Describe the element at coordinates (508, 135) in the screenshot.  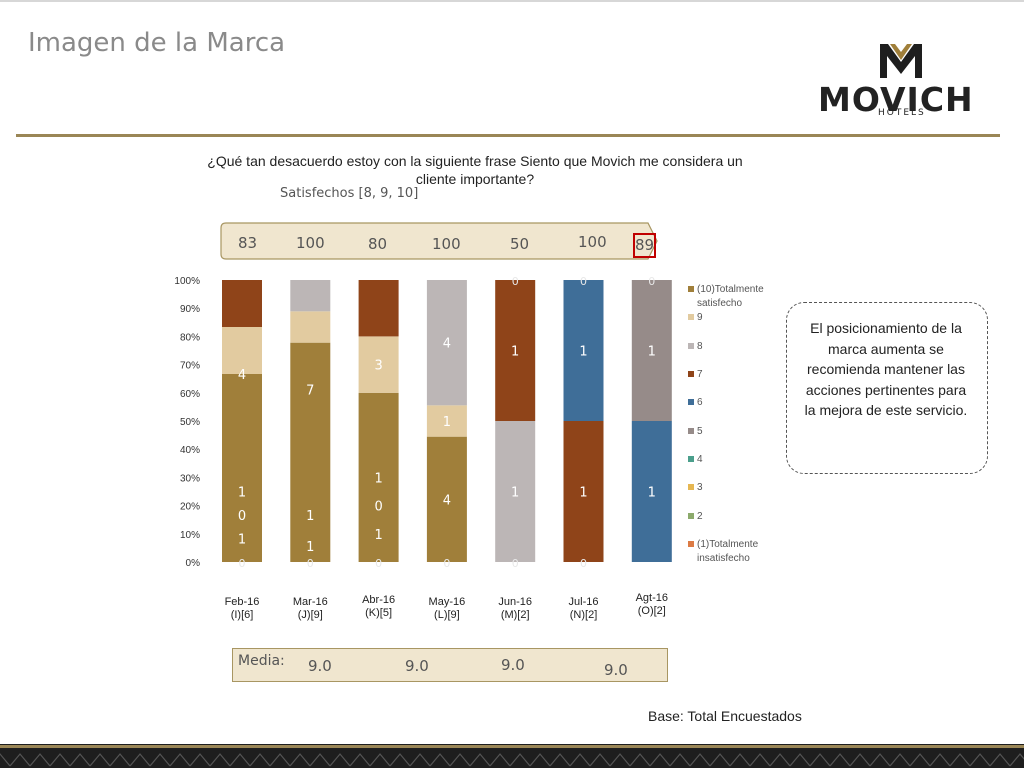
I see `header-rule` at that location.